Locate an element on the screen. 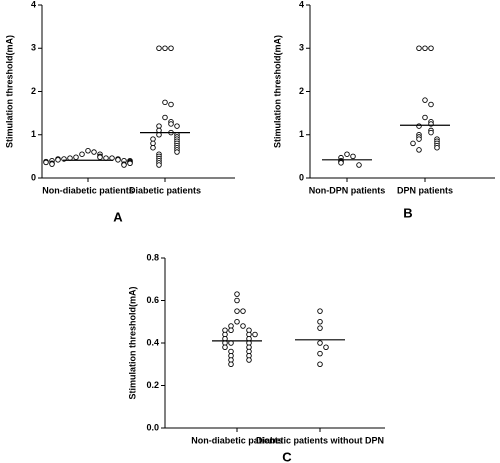 This screenshot has width=500, height=463. y-tick-label: 0.8 is located at coordinates (152, 257).